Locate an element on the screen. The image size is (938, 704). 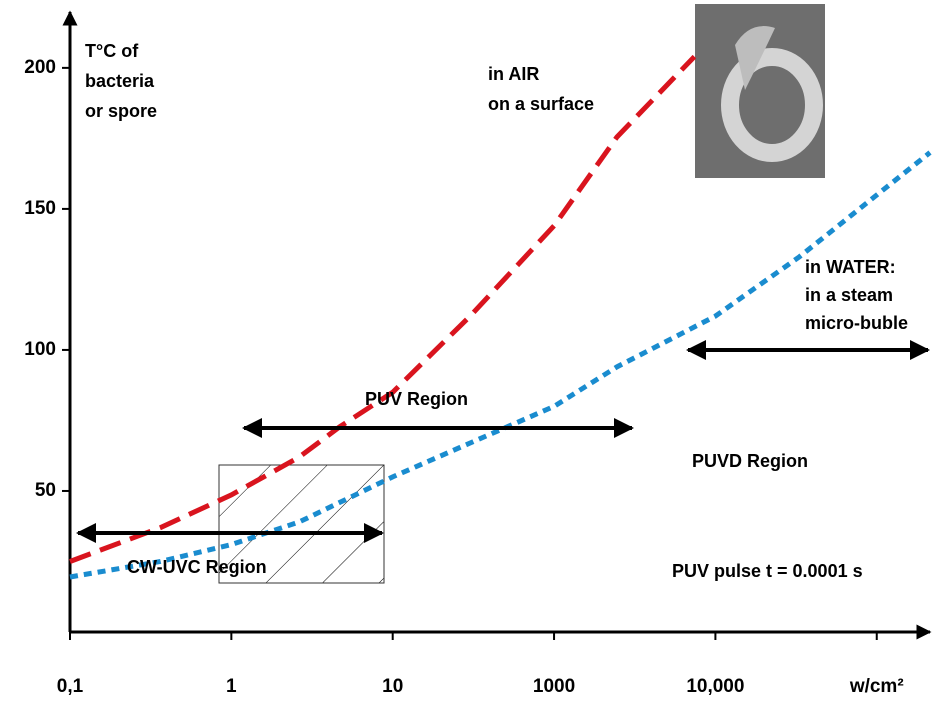
y-tick-label: 150 is located at coordinates (40, 208).